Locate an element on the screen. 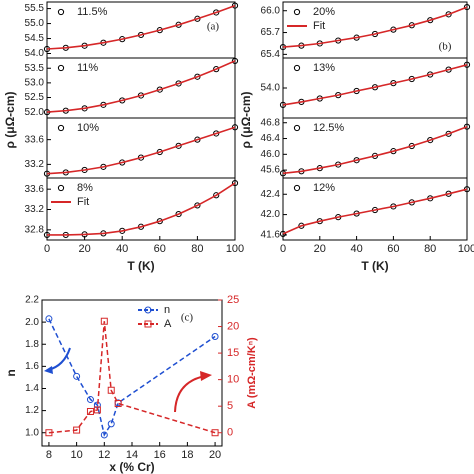  y-tick-label: 46.0 is located at coordinates (271, 154).